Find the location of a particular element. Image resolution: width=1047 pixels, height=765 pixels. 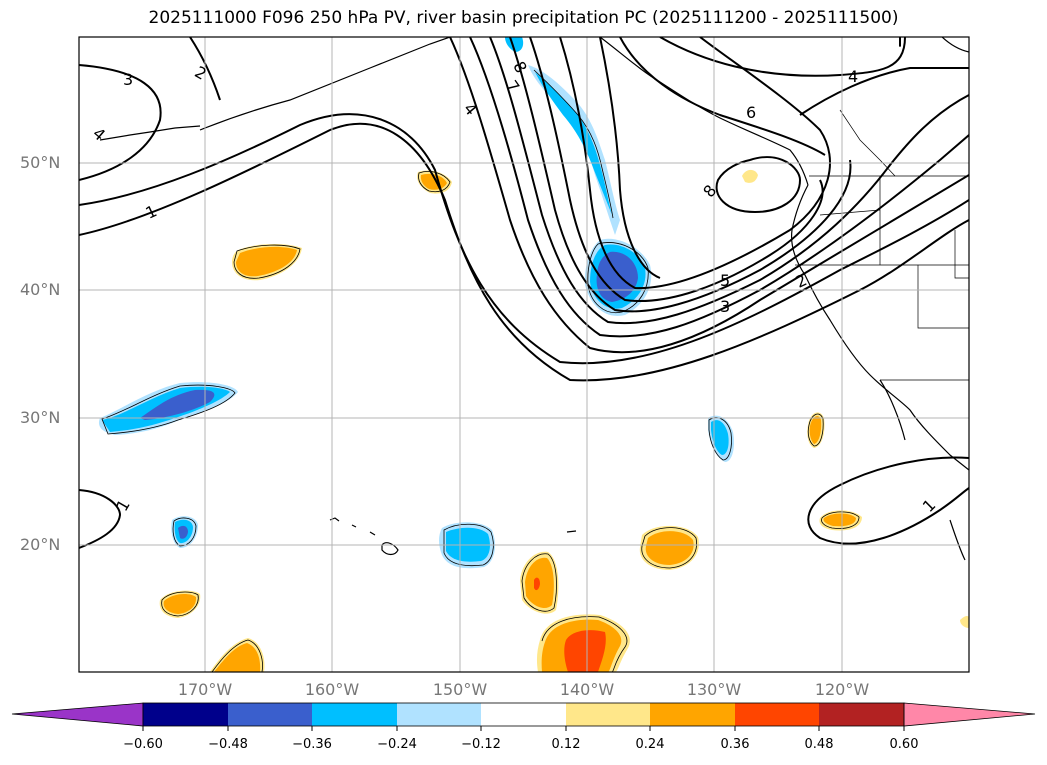

lon-label-160w: 160°W is located at coordinates (332, 689).